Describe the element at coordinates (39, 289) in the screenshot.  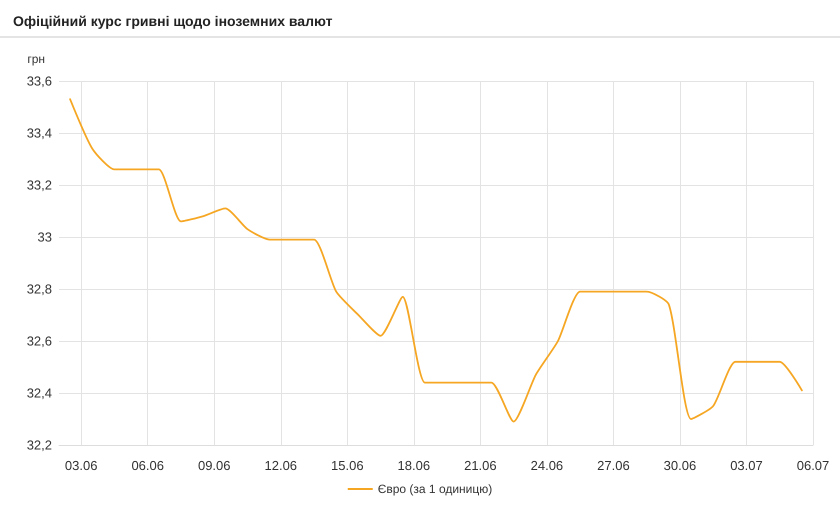
I see `y-tick-label: 32,8` at that location.